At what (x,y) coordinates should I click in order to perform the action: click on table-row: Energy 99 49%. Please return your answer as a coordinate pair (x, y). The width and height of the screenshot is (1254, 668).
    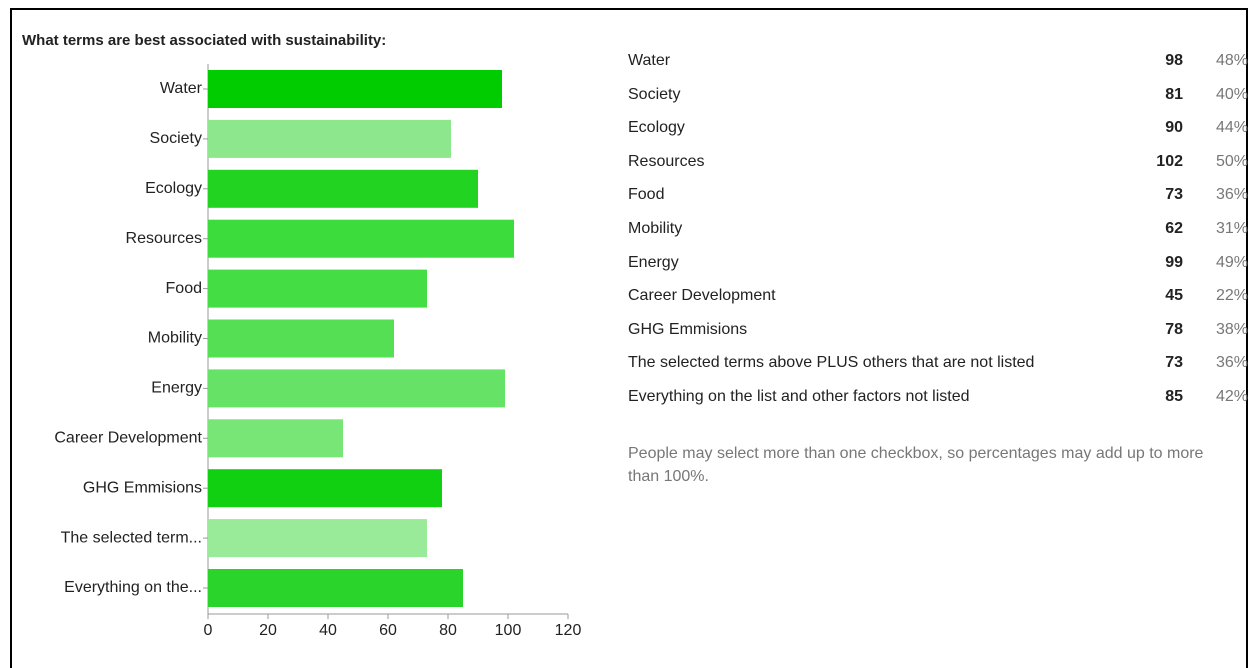
    Looking at the image, I should click on (938, 269).